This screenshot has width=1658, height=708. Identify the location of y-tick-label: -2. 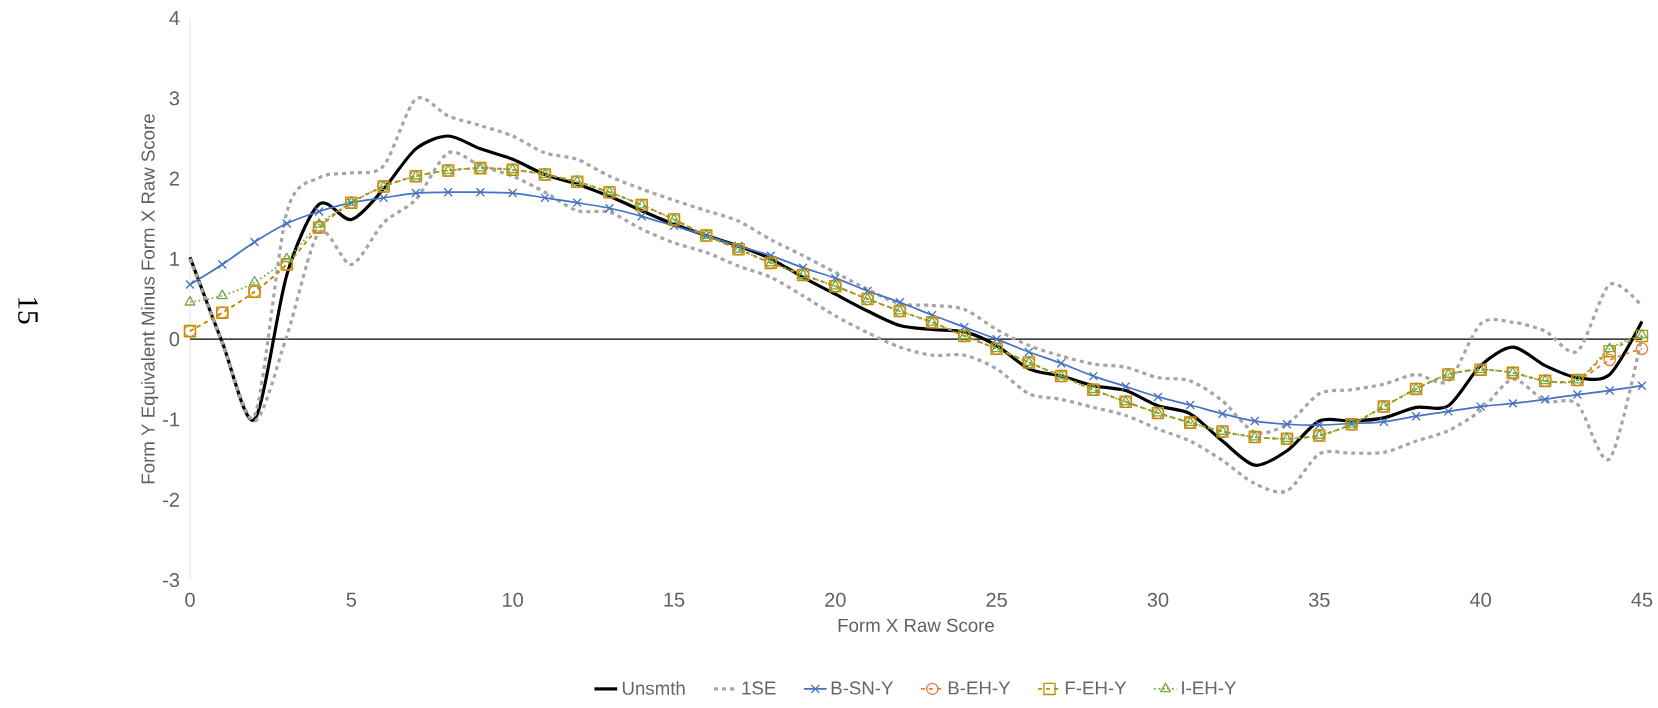
(171, 499).